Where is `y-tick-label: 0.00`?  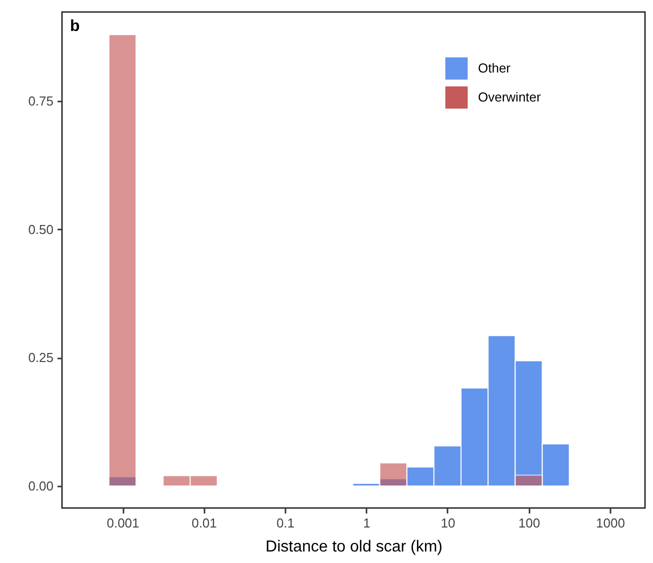 y-tick-label: 0.00 is located at coordinates (41, 486).